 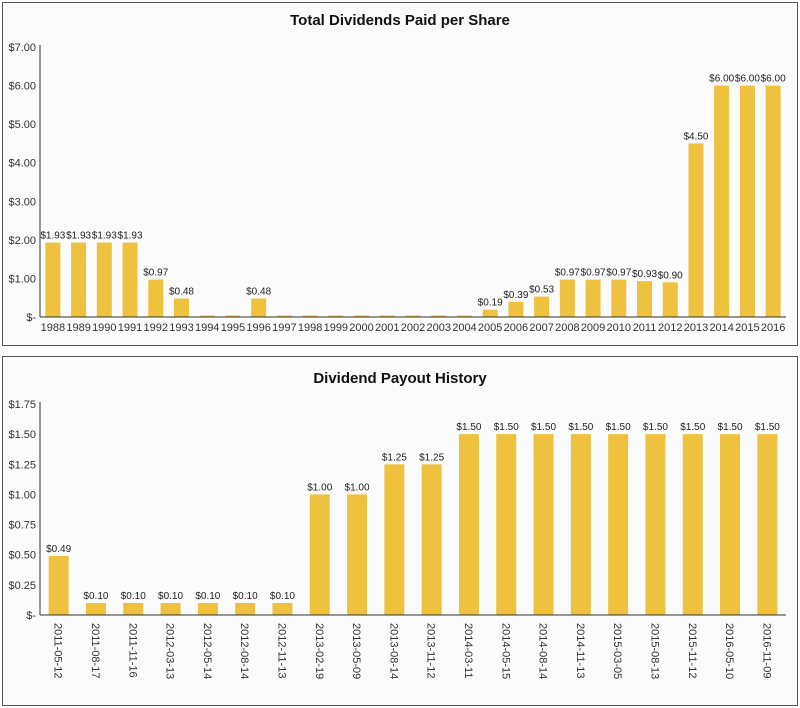 I want to click on data-label: $0.53, so click(x=541, y=290).